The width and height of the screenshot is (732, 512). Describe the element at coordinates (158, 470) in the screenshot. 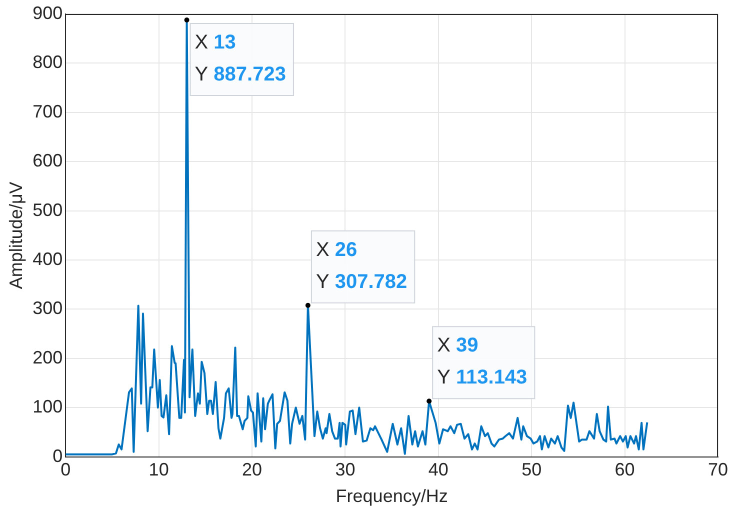

I see `x-tick-label: 10` at that location.